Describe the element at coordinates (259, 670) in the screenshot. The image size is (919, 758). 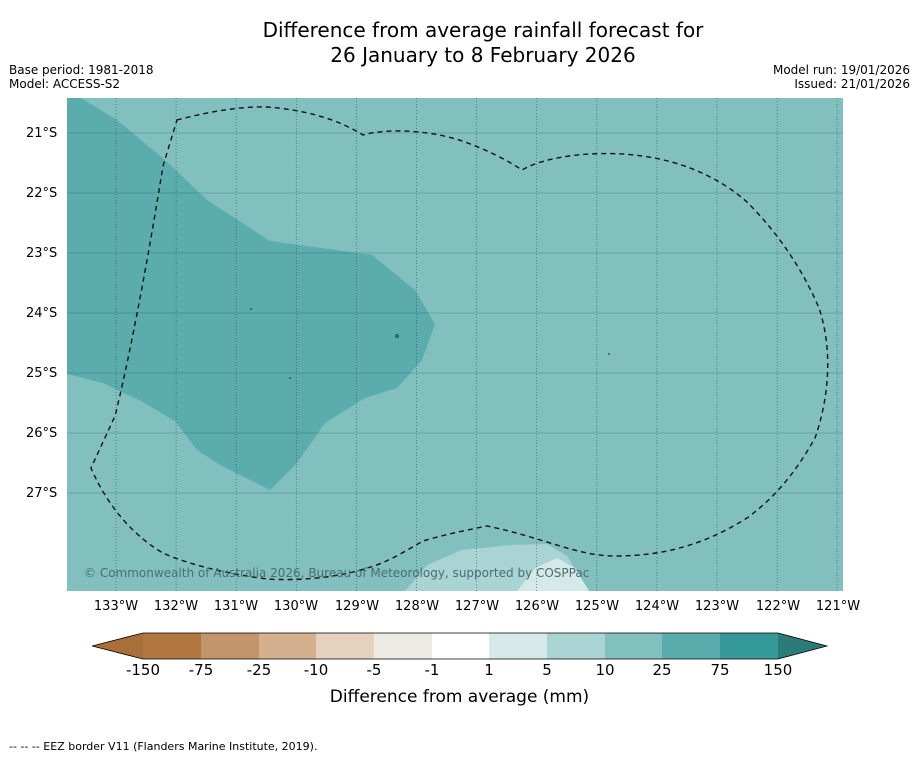
I see `colorbar-tick: -25` at that location.